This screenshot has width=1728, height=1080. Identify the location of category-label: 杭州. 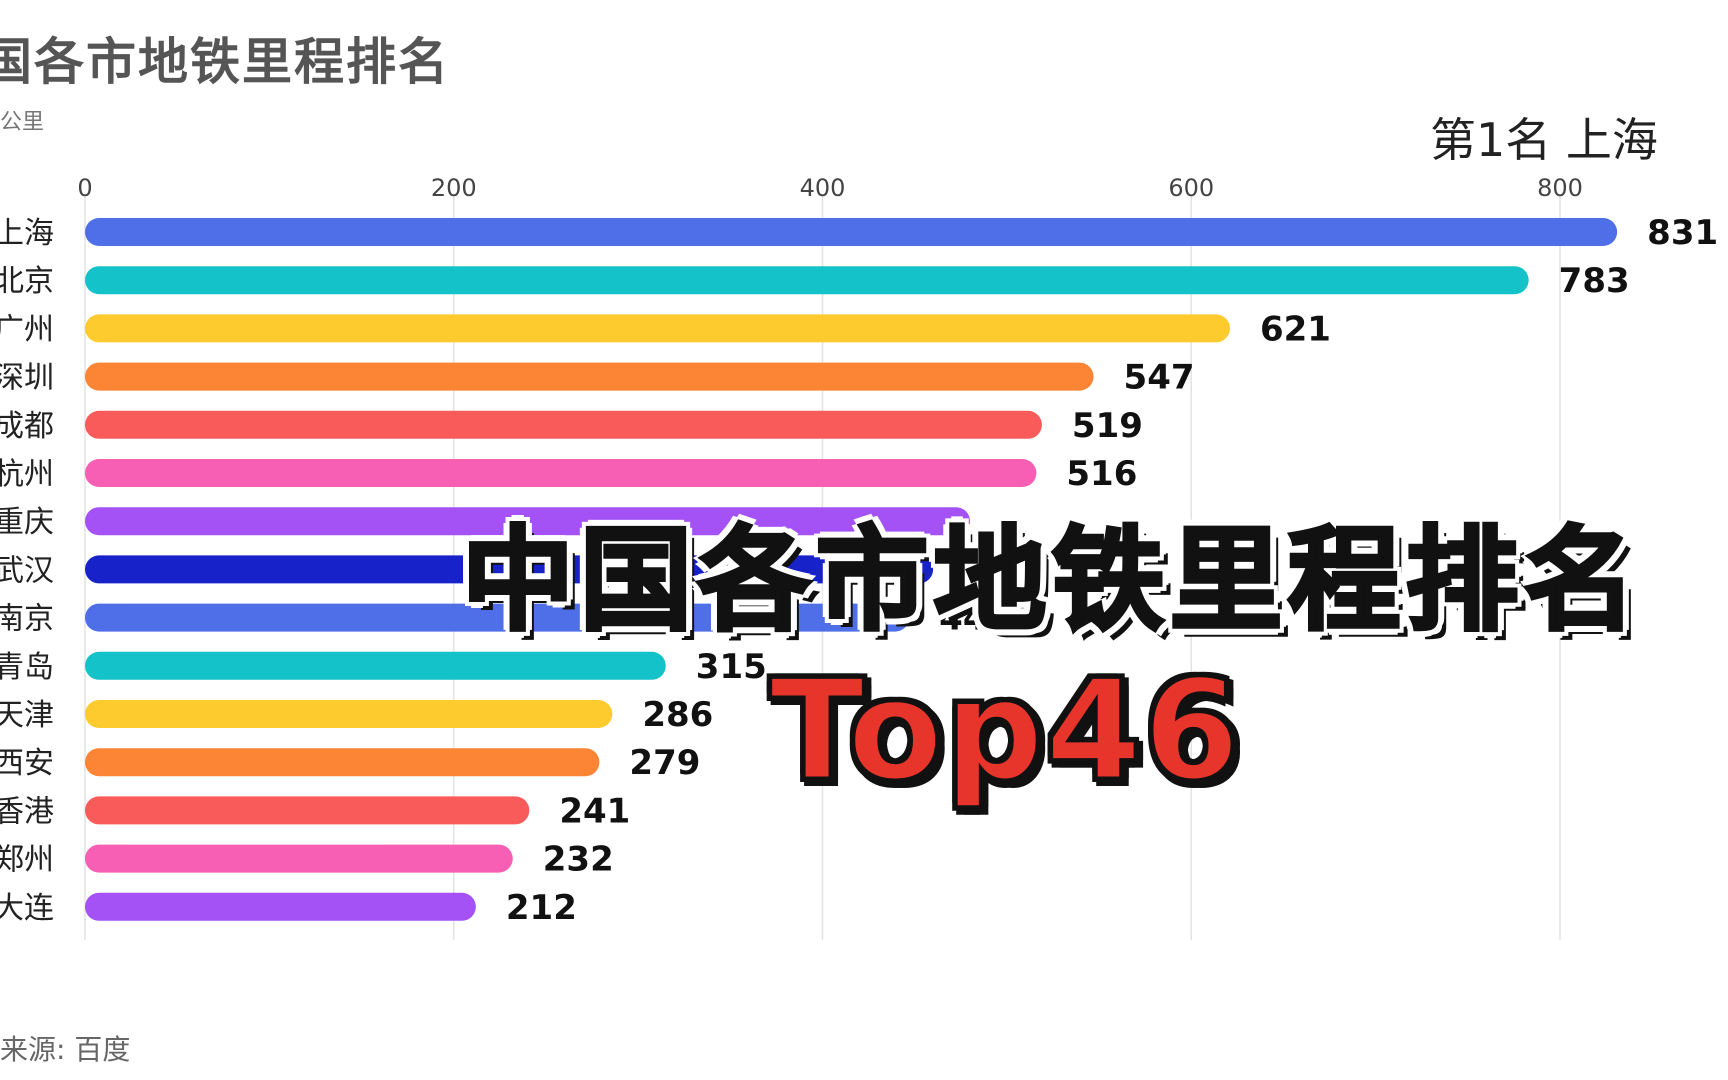
(27, 474).